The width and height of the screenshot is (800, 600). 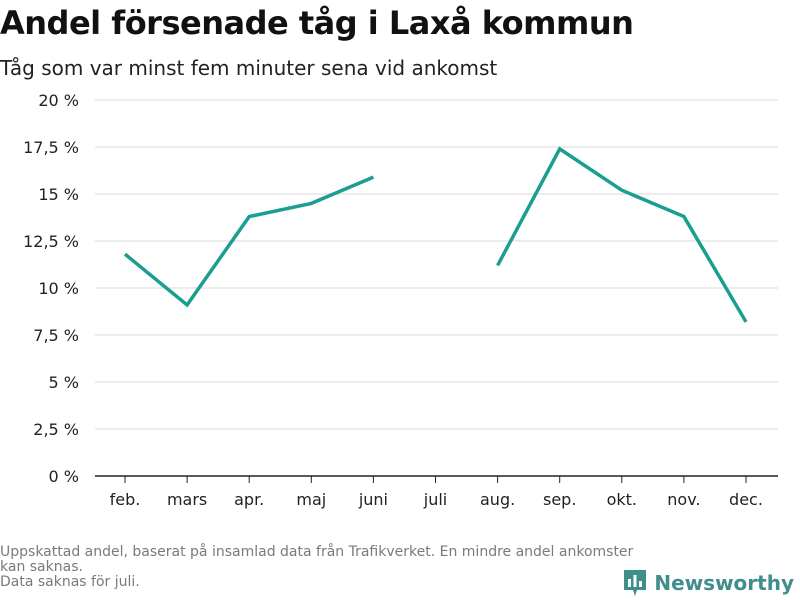 What do you see at coordinates (58, 194) in the screenshot?
I see `y-tick-label: 15 %` at bounding box center [58, 194].